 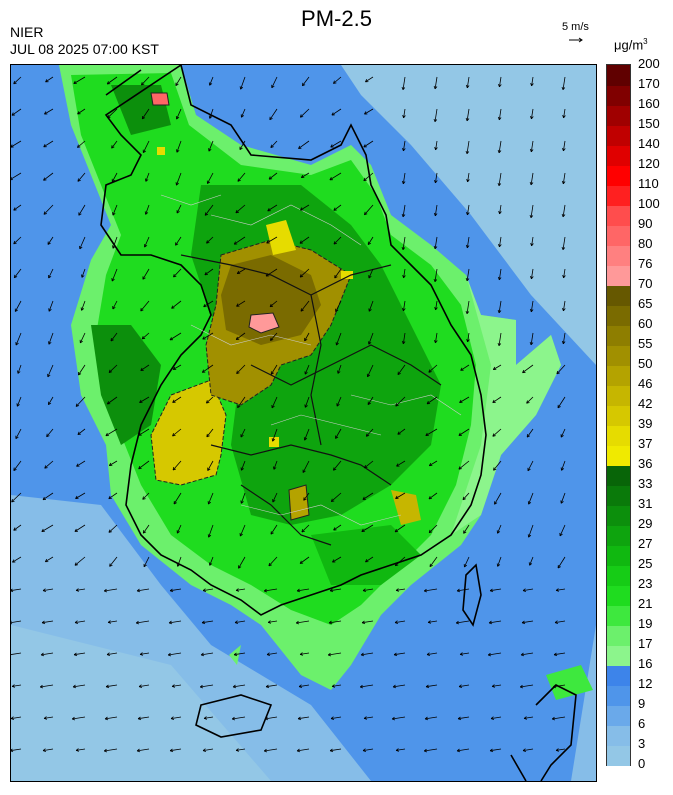 What do you see at coordinates (336, 18) in the screenshot?
I see `map-title: PM-2.5` at bounding box center [336, 18].